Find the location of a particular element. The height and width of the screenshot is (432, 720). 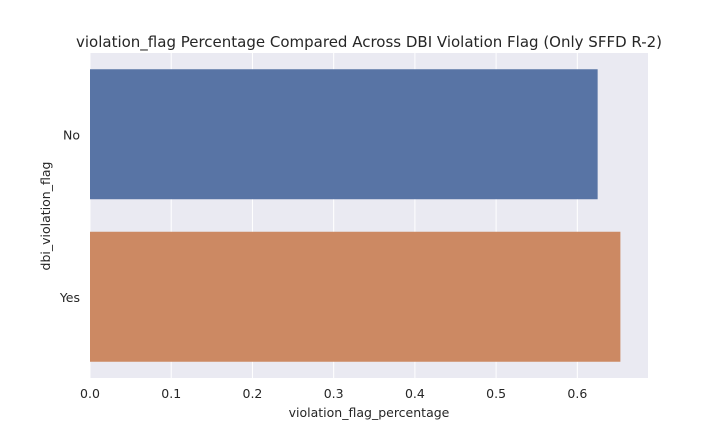

x-tick-label: 0.1 is located at coordinates (171, 393).